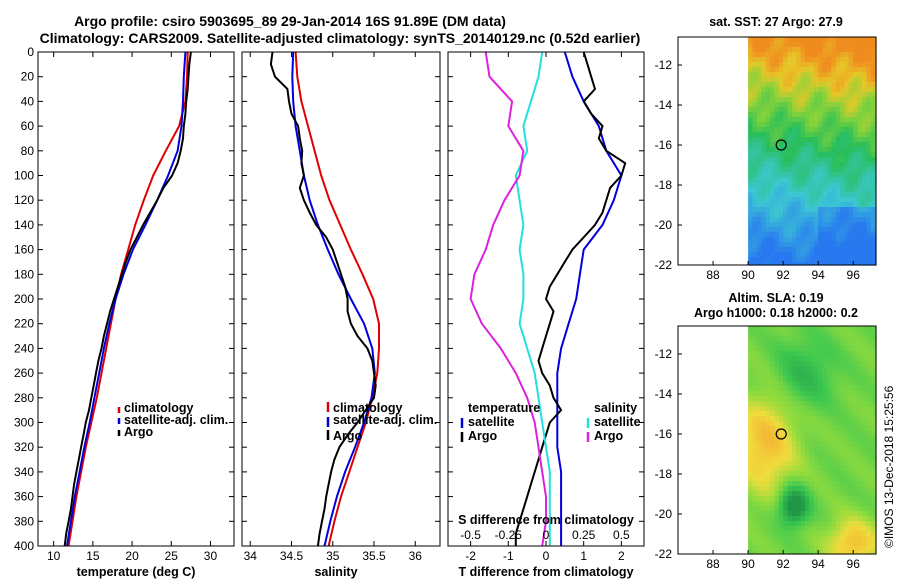 Image resolution: width=900 pixels, height=580 pixels. What do you see at coordinates (748, 275) in the screenshot?
I see `x-tick-label: 90` at bounding box center [748, 275].